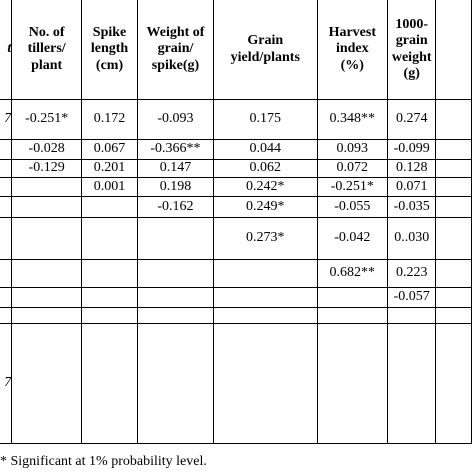 This screenshot has width=474, height=474. Describe the element at coordinates (47, 149) in the screenshot. I see `data-cell: -0.028` at that location.